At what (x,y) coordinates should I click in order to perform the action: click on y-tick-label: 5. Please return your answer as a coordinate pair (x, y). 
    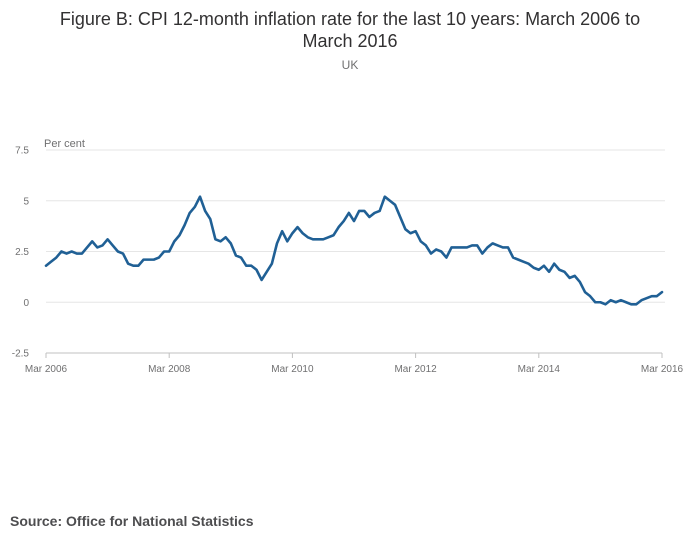
    Looking at the image, I should click on (26, 201).